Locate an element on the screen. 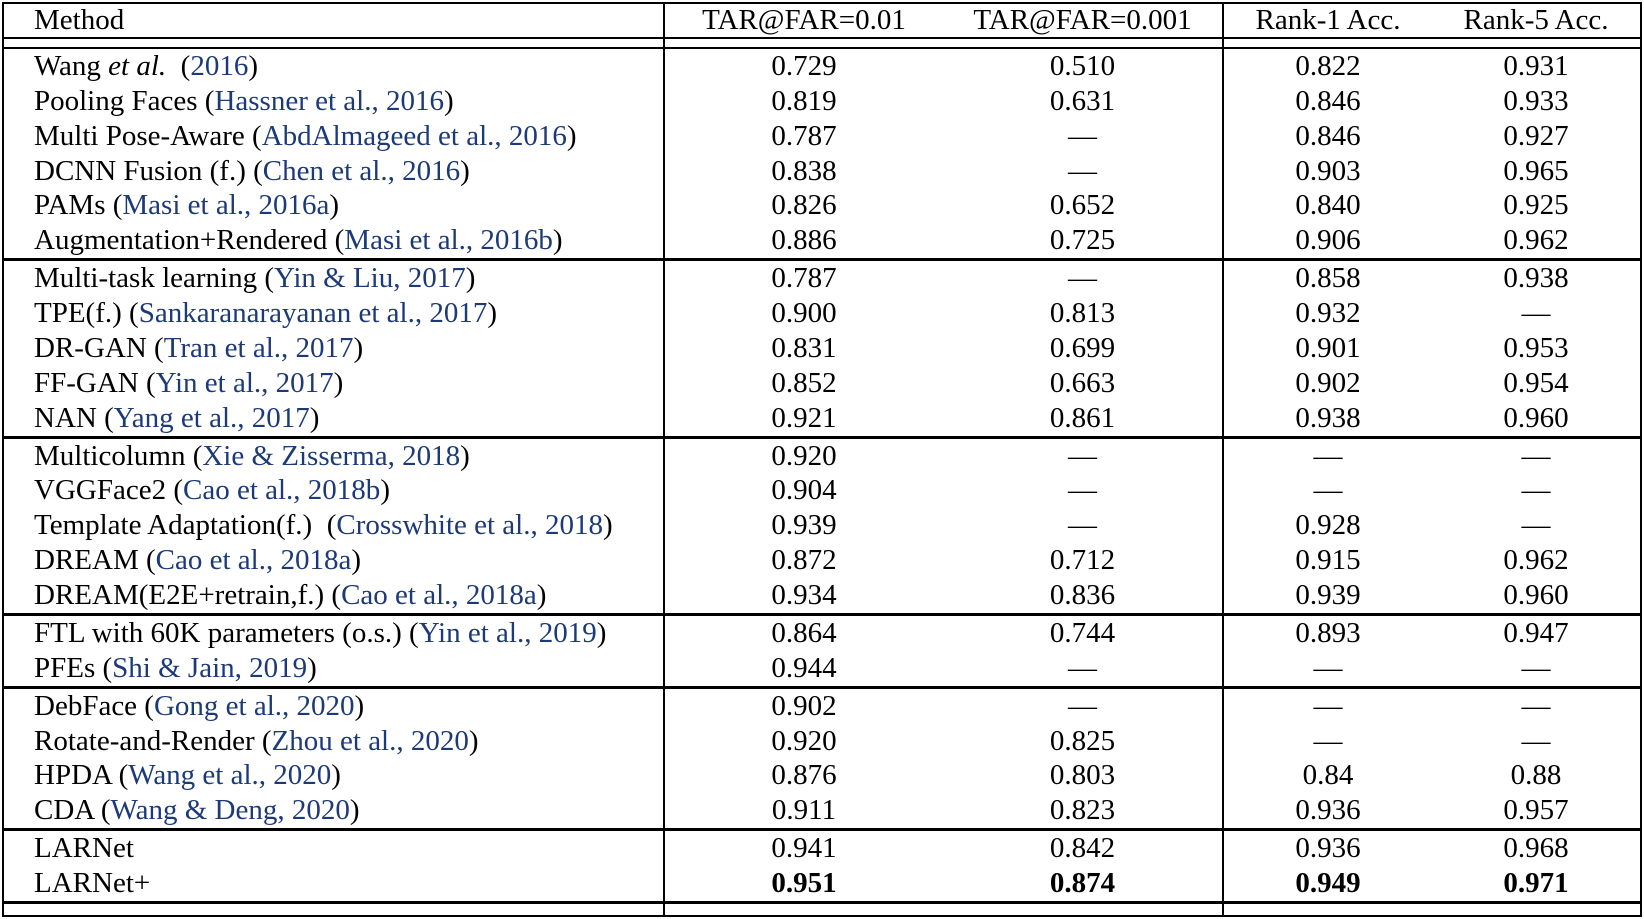  method-name-text: DREAM ( is located at coordinates (95, 560).